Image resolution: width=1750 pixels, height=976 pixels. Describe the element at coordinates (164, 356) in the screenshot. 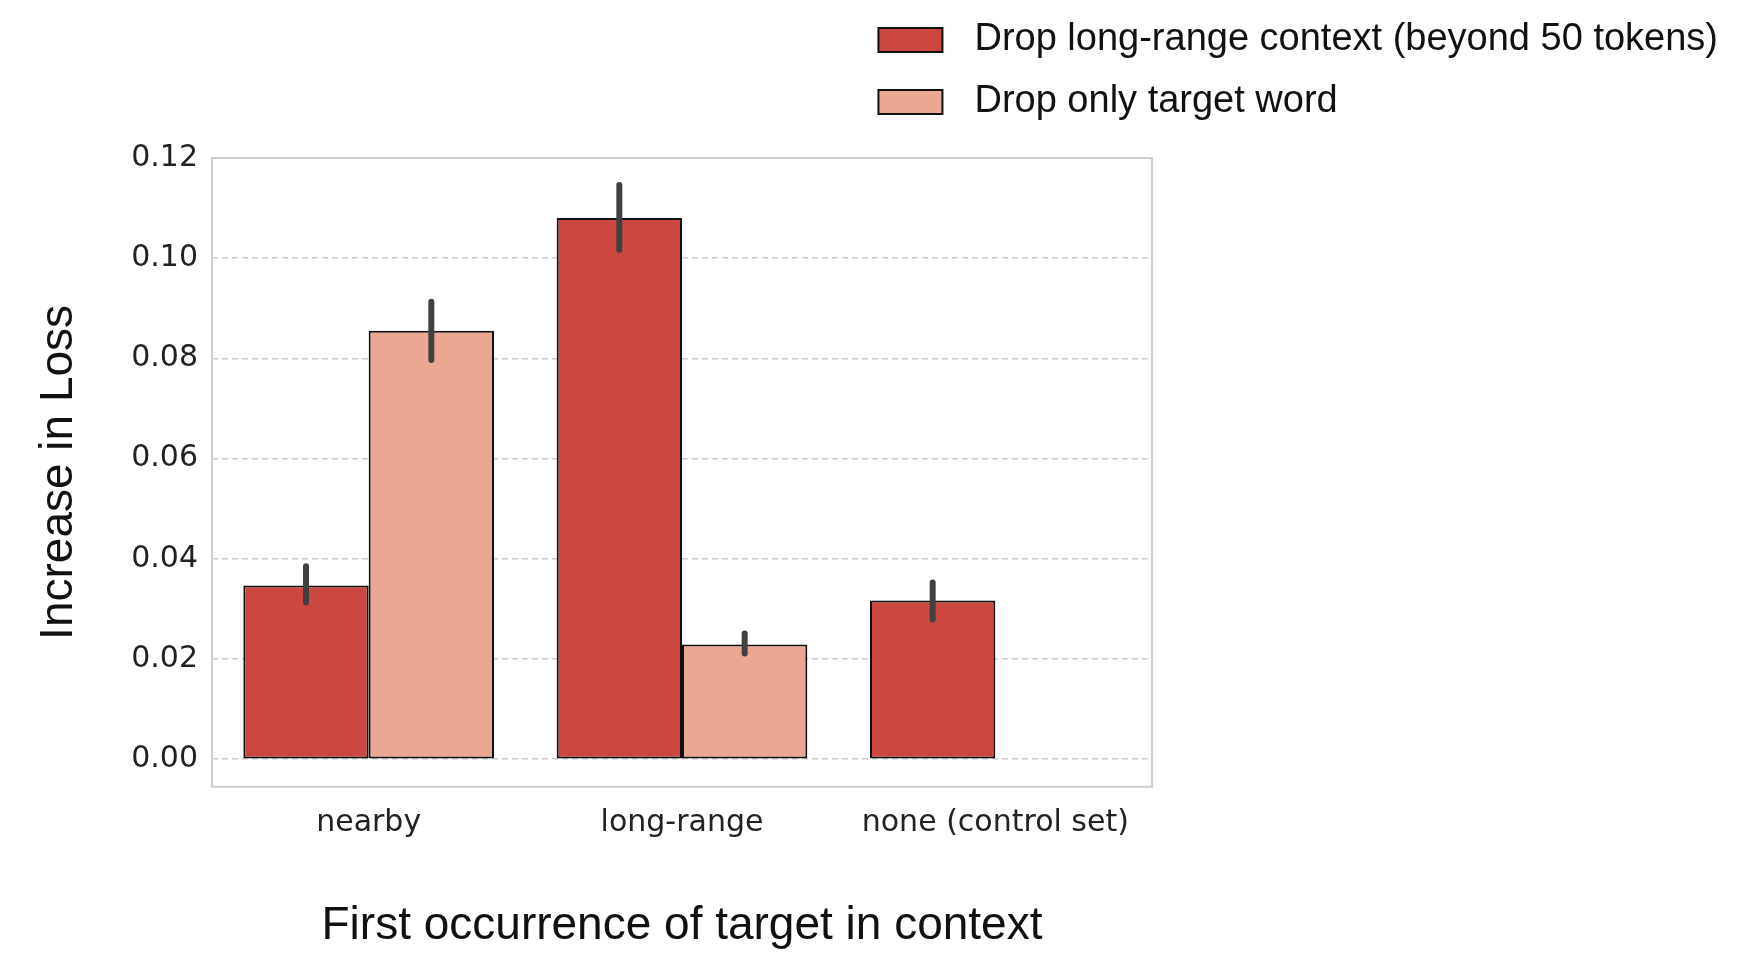

I see `y-tick-label: 0.08` at that location.